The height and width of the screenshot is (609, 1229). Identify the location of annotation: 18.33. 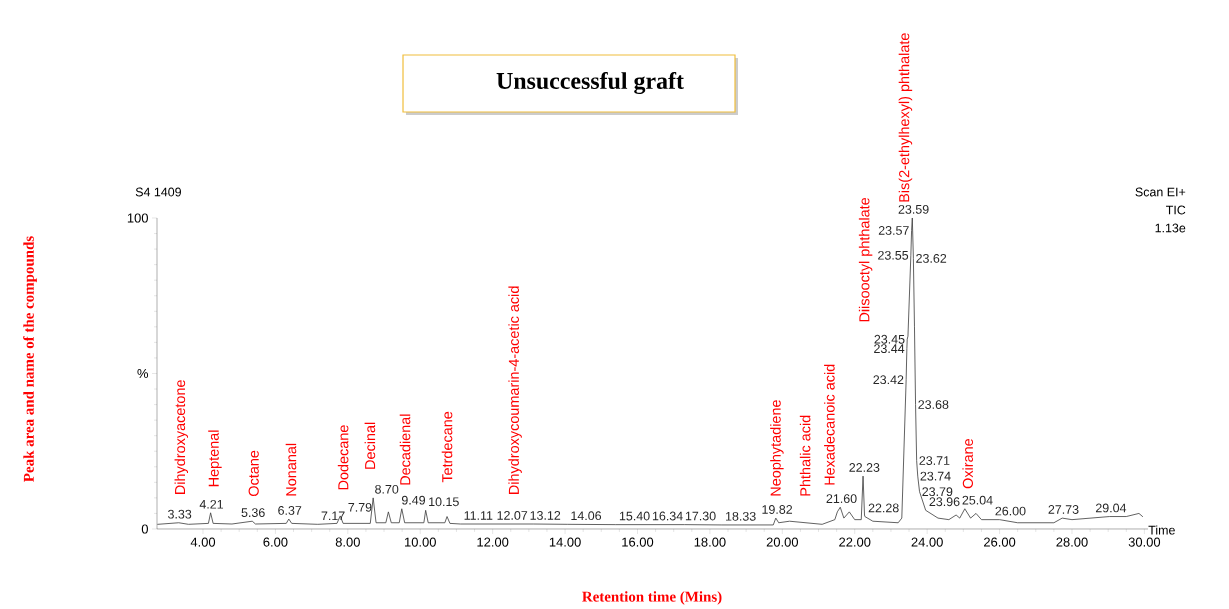
(741, 516).